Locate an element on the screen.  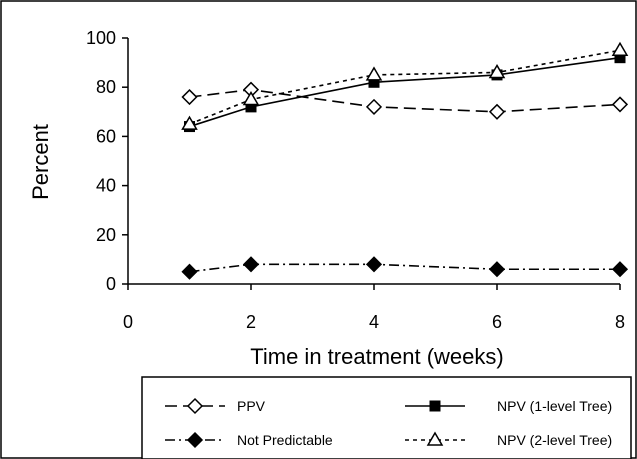
legend-item: Not Predictable is located at coordinates (249, 440).